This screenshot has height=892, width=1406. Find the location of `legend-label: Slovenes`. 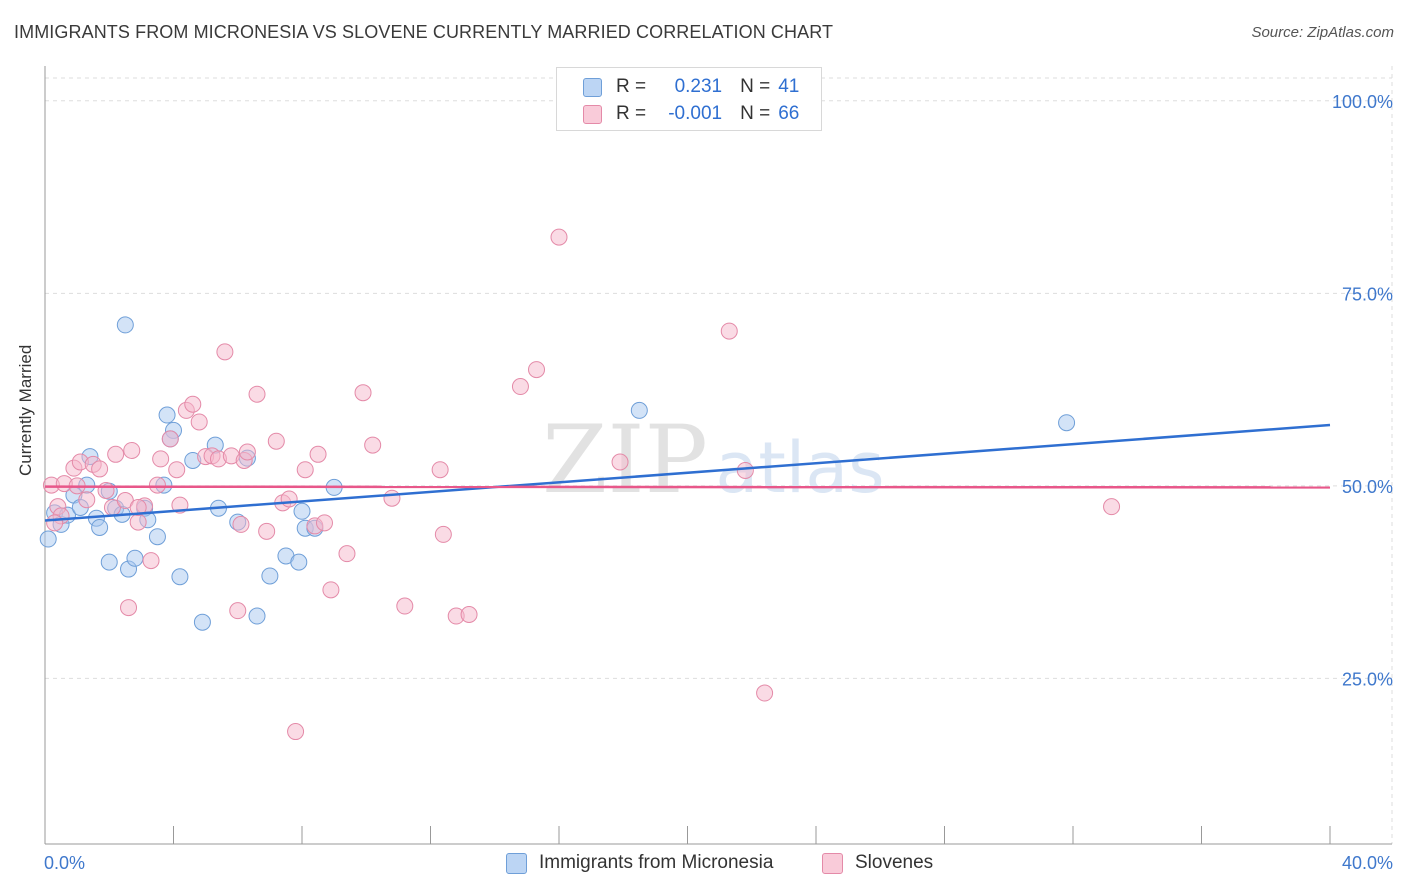

legend-label: Slovenes is located at coordinates (894, 862).